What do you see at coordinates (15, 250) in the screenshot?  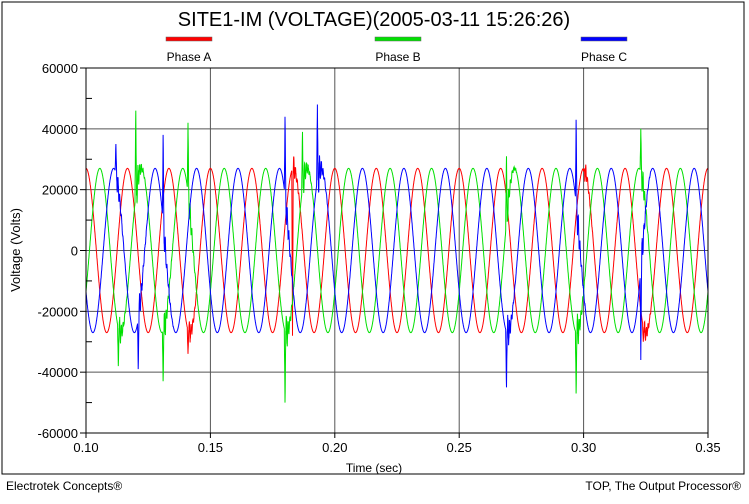 I see `y-axis-label: Voltage (Volts)` at bounding box center [15, 250].